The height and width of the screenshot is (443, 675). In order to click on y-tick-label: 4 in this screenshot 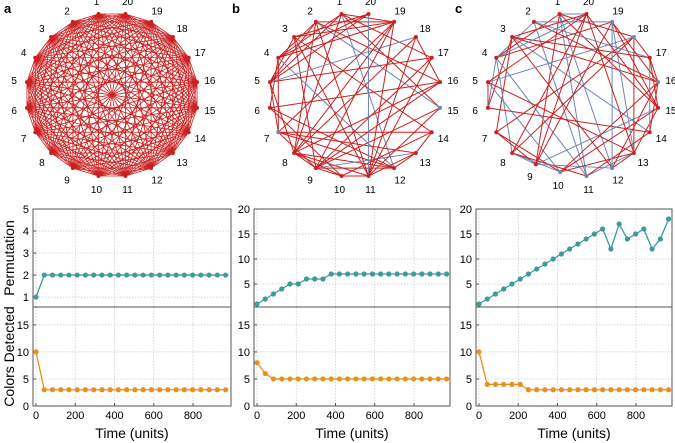, I will do `click(26, 232)`.